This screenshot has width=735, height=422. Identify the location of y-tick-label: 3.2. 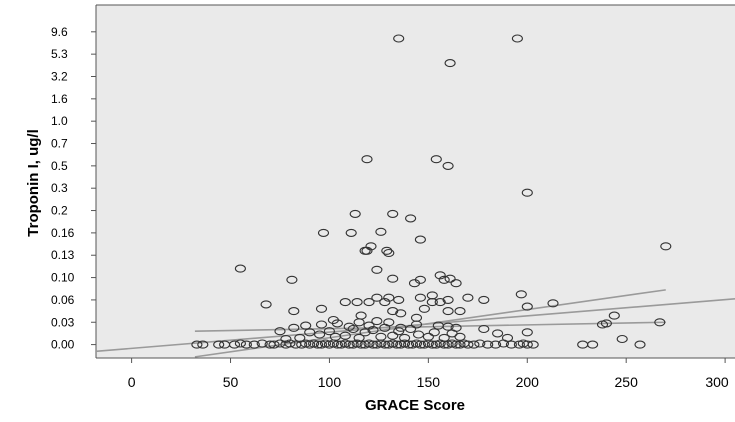
(59, 76).